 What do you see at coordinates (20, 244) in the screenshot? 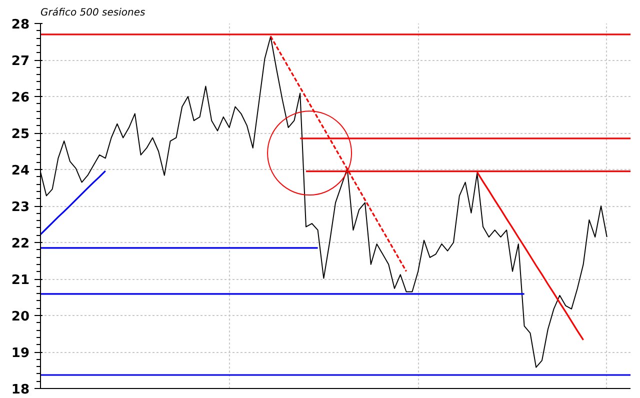
I see `y-tick-label: 22` at bounding box center [20, 244].